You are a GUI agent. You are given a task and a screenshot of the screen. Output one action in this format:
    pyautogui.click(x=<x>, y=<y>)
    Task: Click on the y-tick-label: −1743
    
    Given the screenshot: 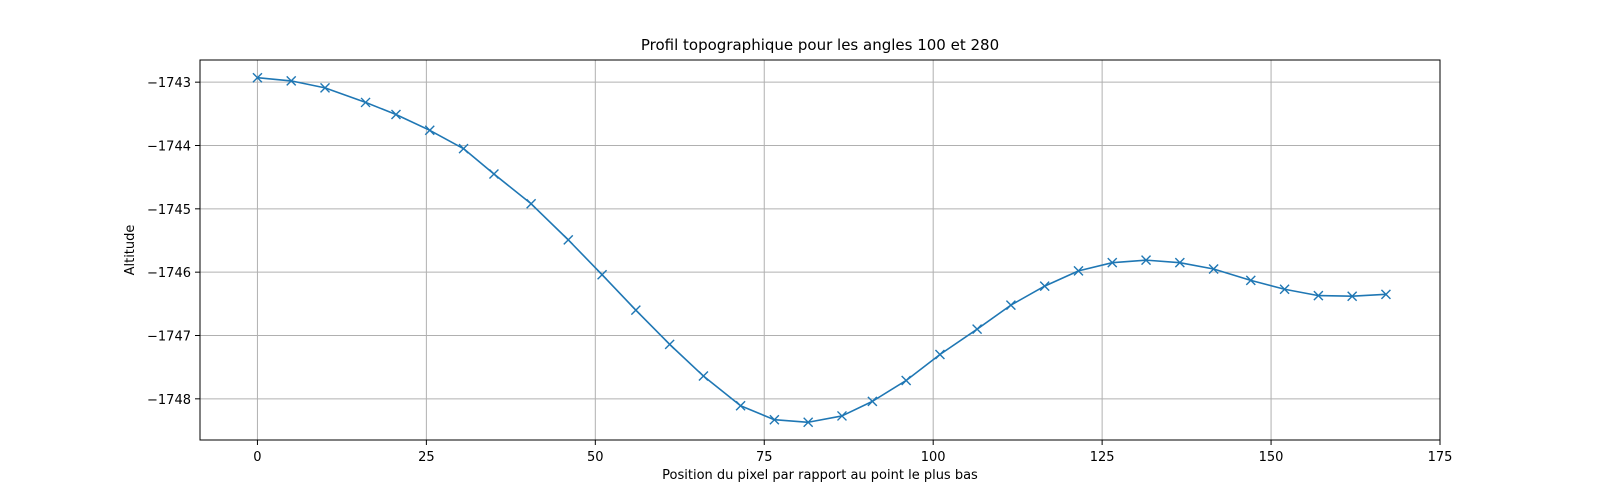 What is the action you would take?
    pyautogui.click(x=169, y=83)
    